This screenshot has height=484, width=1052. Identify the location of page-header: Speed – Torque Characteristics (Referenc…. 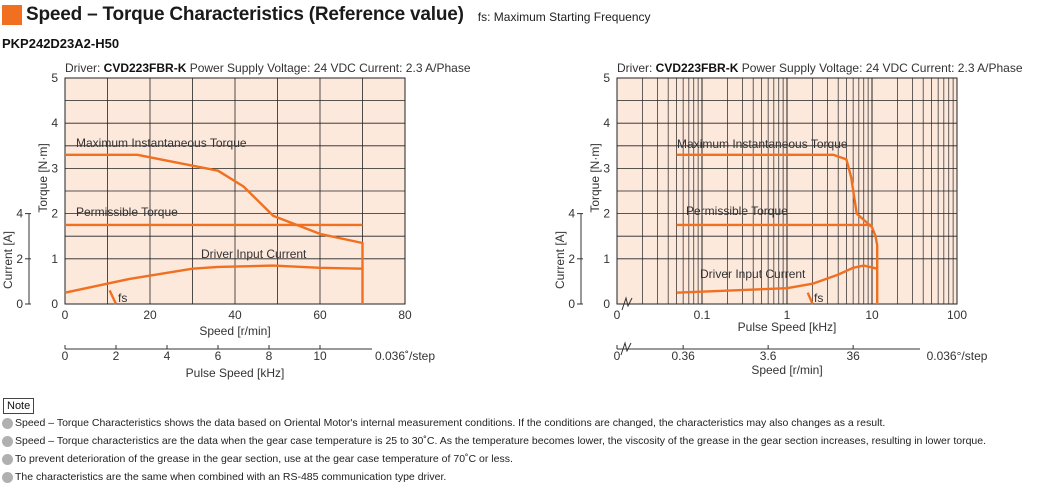
(326, 15).